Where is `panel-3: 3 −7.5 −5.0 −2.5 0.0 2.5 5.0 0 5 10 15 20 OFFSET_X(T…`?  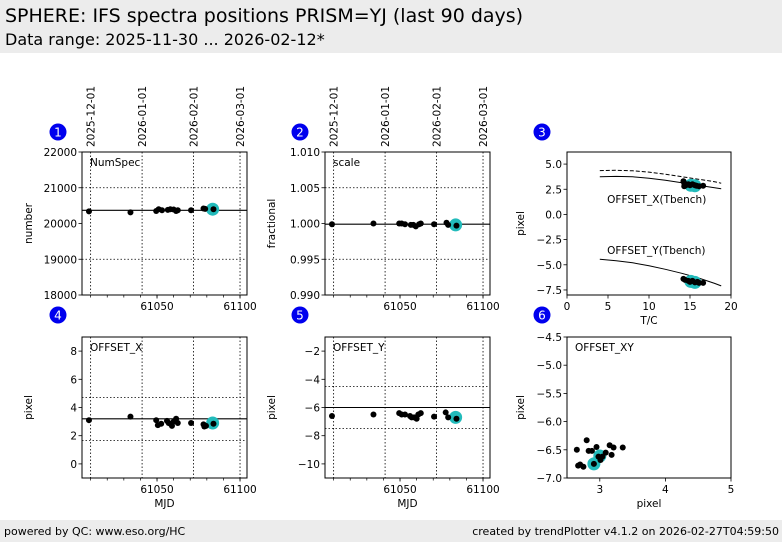 panel-3: 3 −7.5 −5.0 −2.5 0.0 2.5 5.0 0 5 10 15 20 OFFSET_X(T… is located at coordinates (626, 225).